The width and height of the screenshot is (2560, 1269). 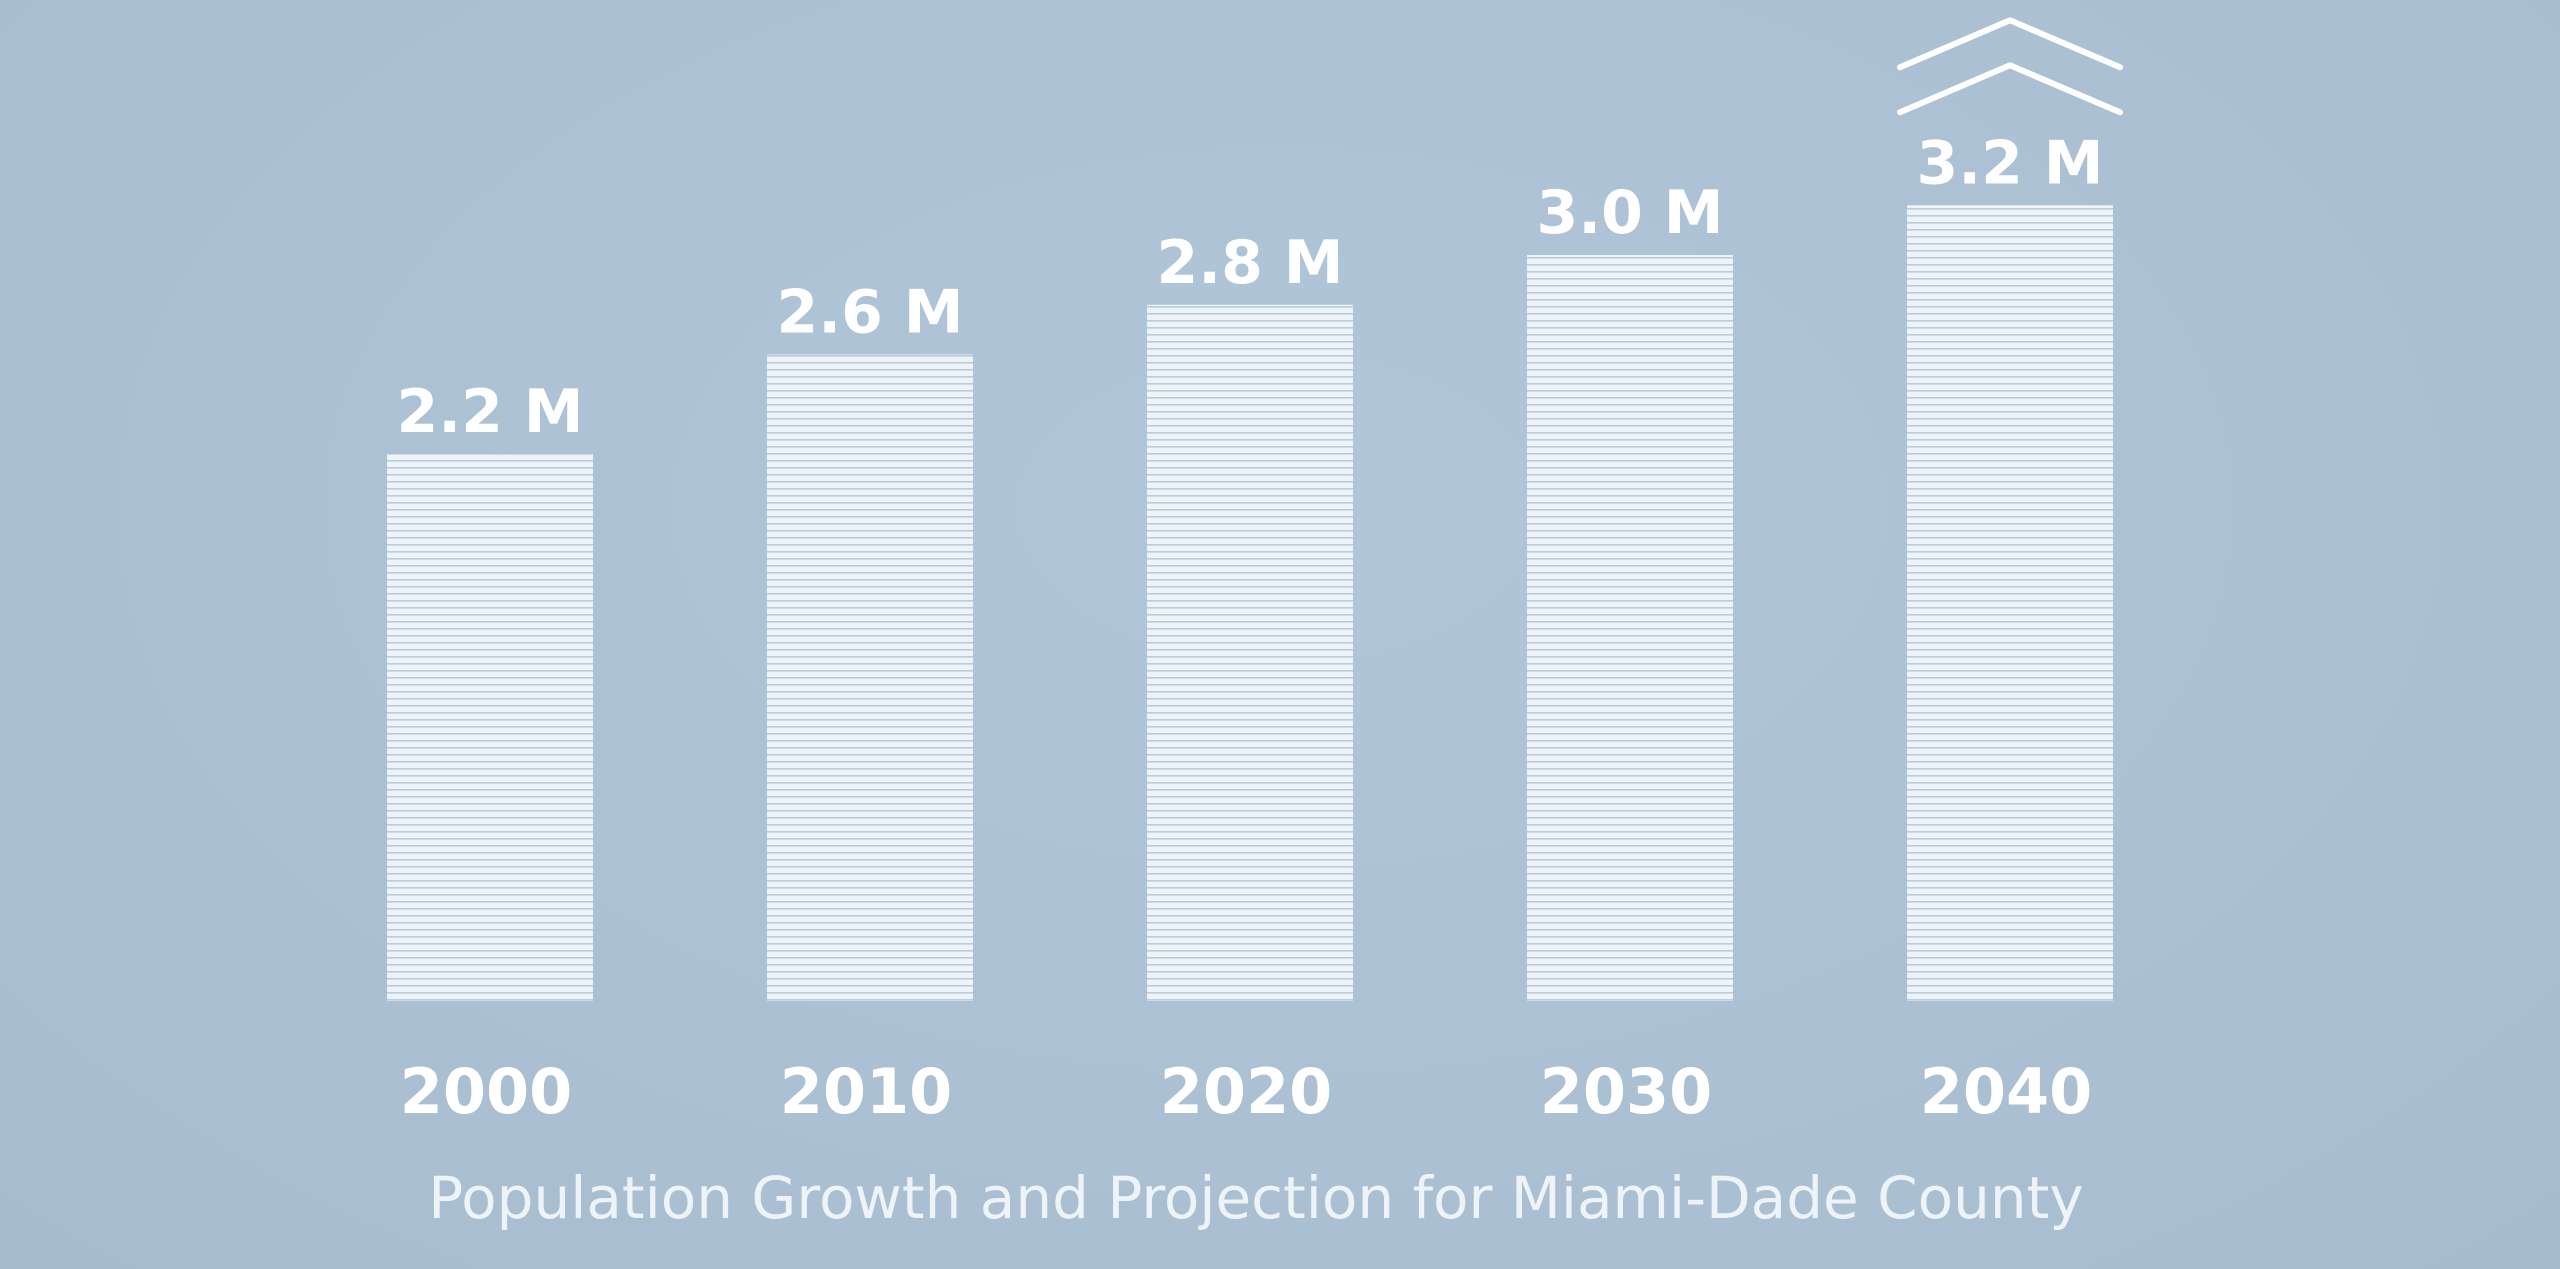 I want to click on annotations-group, so click(x=2010, y=66).